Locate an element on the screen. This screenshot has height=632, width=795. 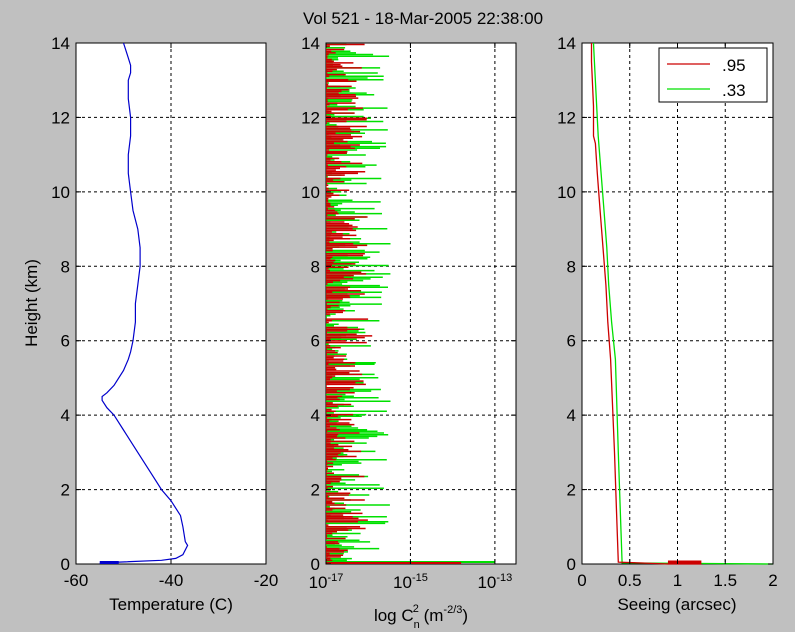
cn2-xlabel-unit-open: (m is located at coordinates (431, 615).